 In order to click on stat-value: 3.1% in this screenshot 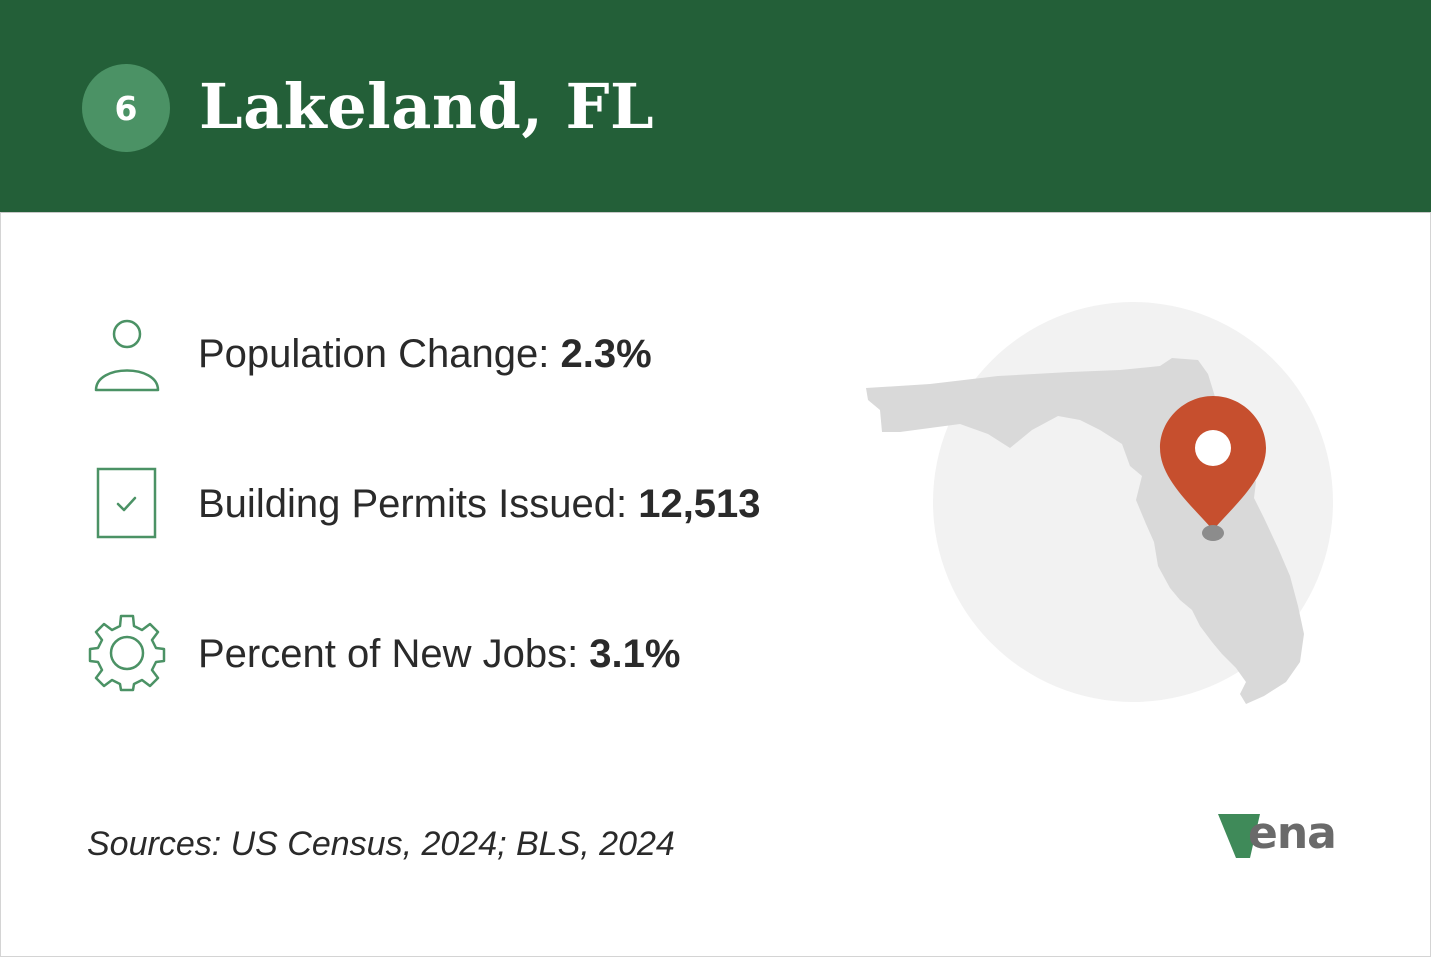, I will do `click(635, 654)`.